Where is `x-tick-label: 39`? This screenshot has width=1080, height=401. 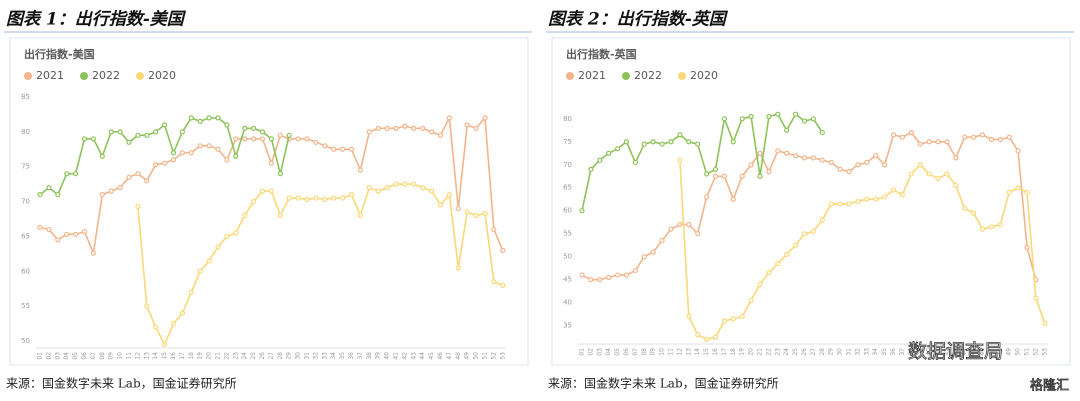
x-tick-label: 39 is located at coordinates (378, 356).